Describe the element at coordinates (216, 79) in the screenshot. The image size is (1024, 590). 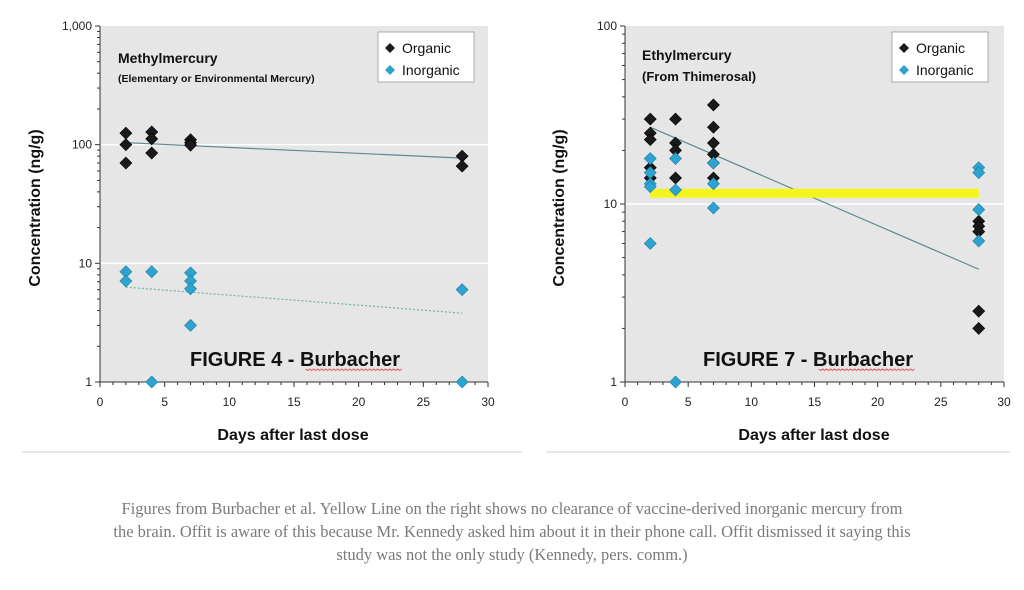
I see `chart-subtitle: (Elementary or Environmental Mercury)` at that location.